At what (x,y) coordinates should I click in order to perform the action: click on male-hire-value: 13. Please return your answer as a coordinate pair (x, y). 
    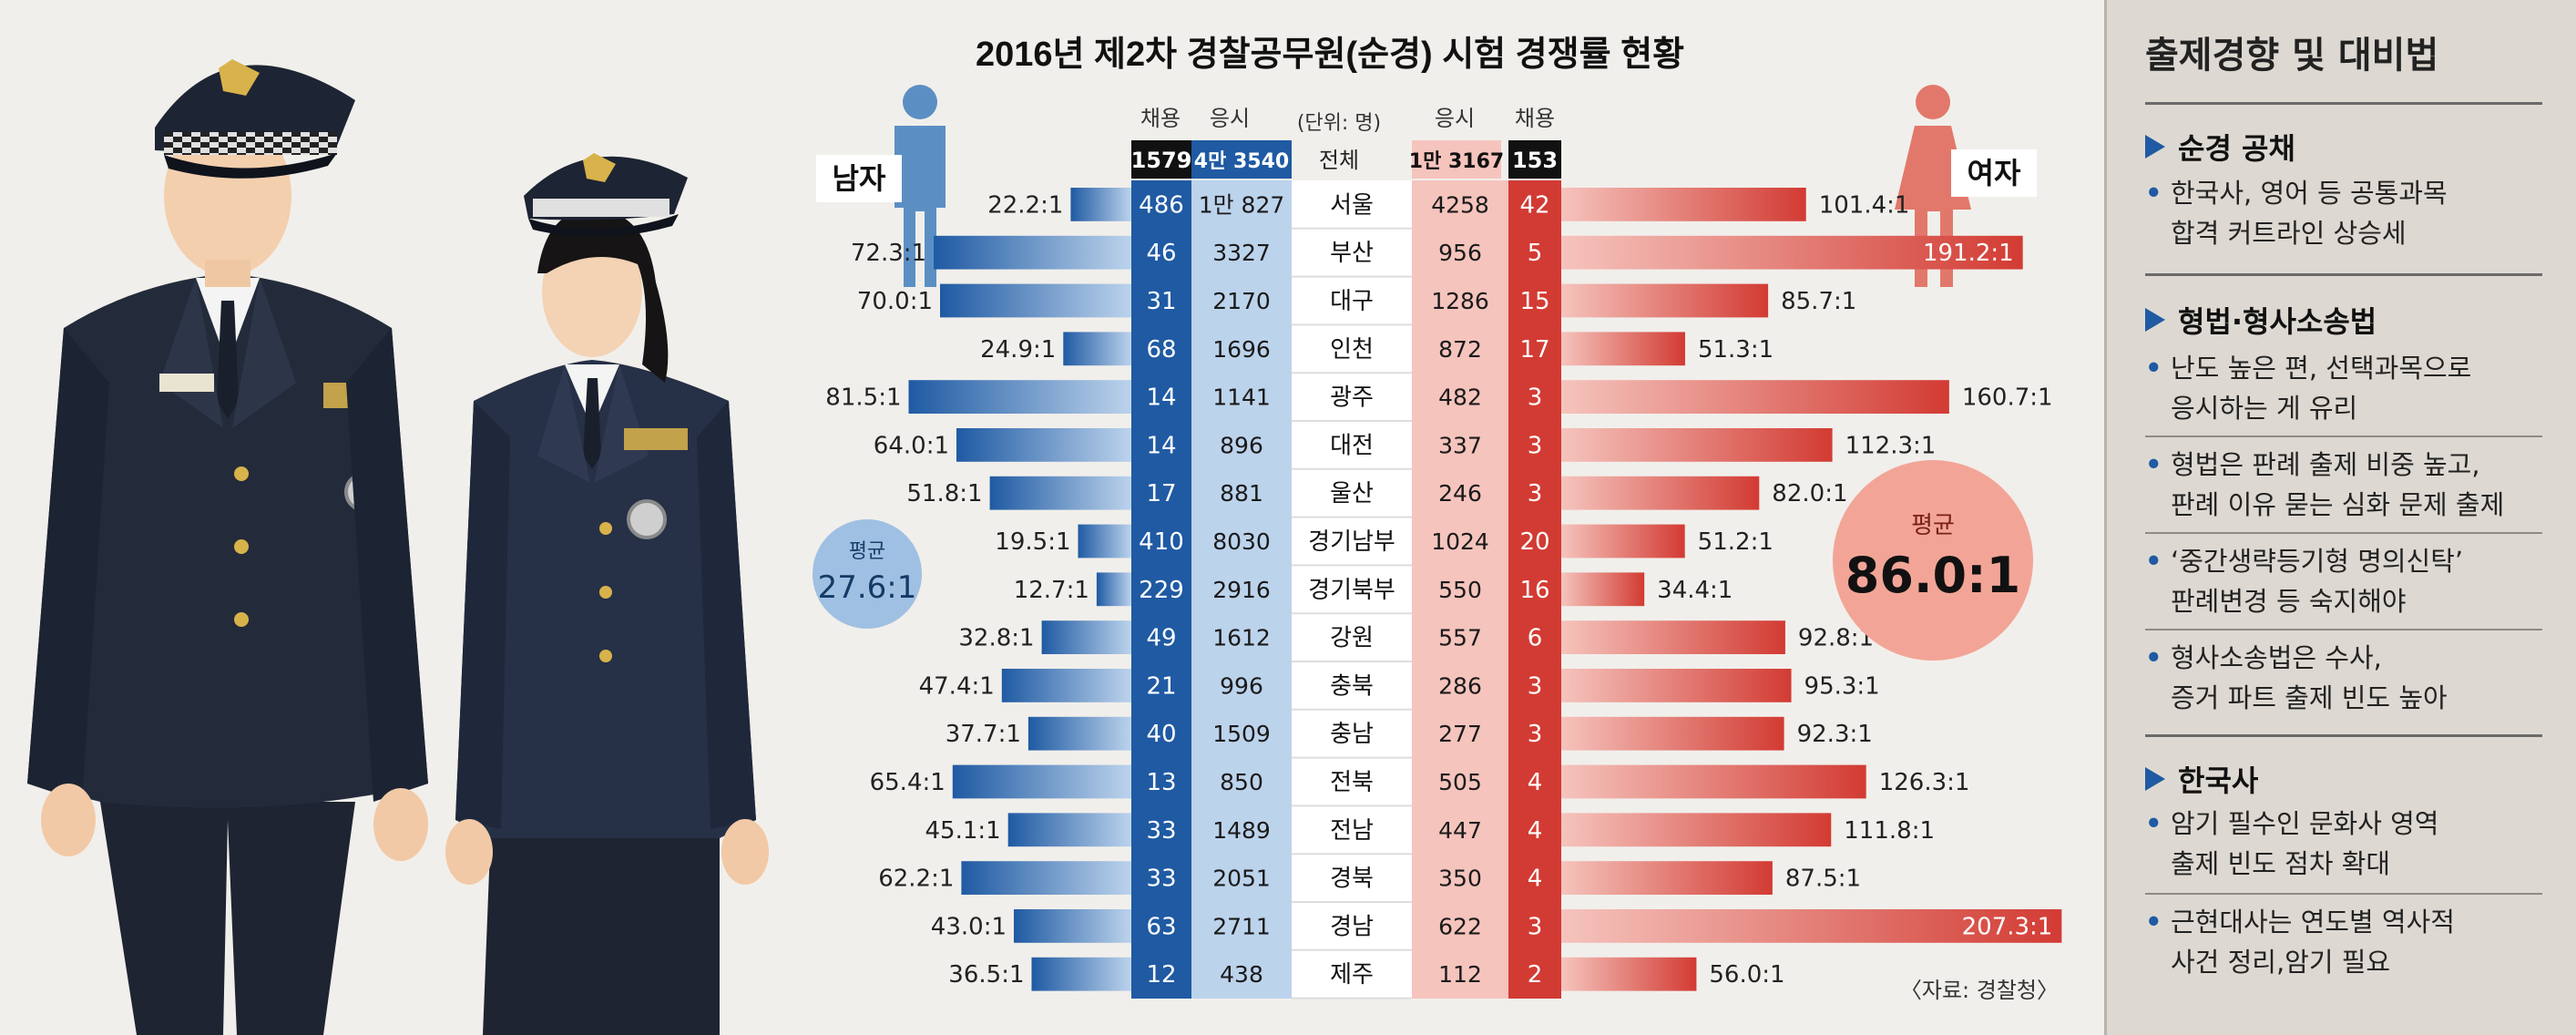
    Looking at the image, I should click on (1161, 782).